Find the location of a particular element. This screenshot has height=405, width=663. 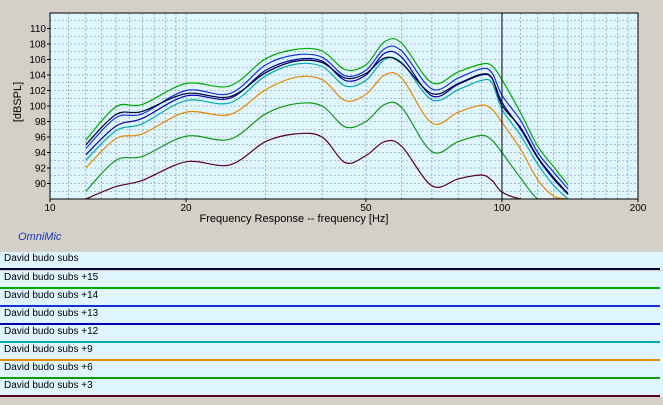

legend-row: David budo subs +6 is located at coordinates (331, 370).